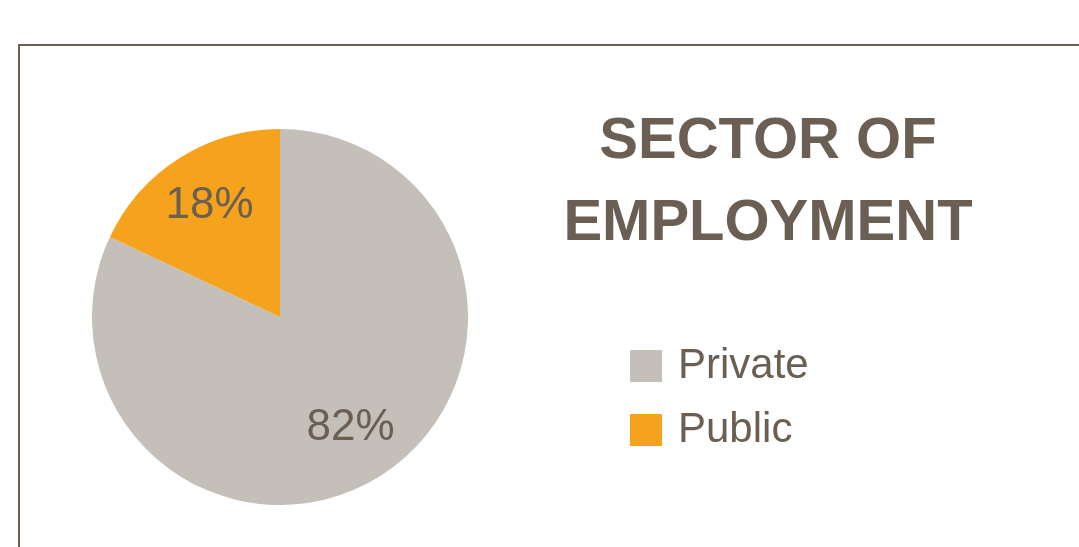  I want to click on legend-label: Private, so click(743, 363).